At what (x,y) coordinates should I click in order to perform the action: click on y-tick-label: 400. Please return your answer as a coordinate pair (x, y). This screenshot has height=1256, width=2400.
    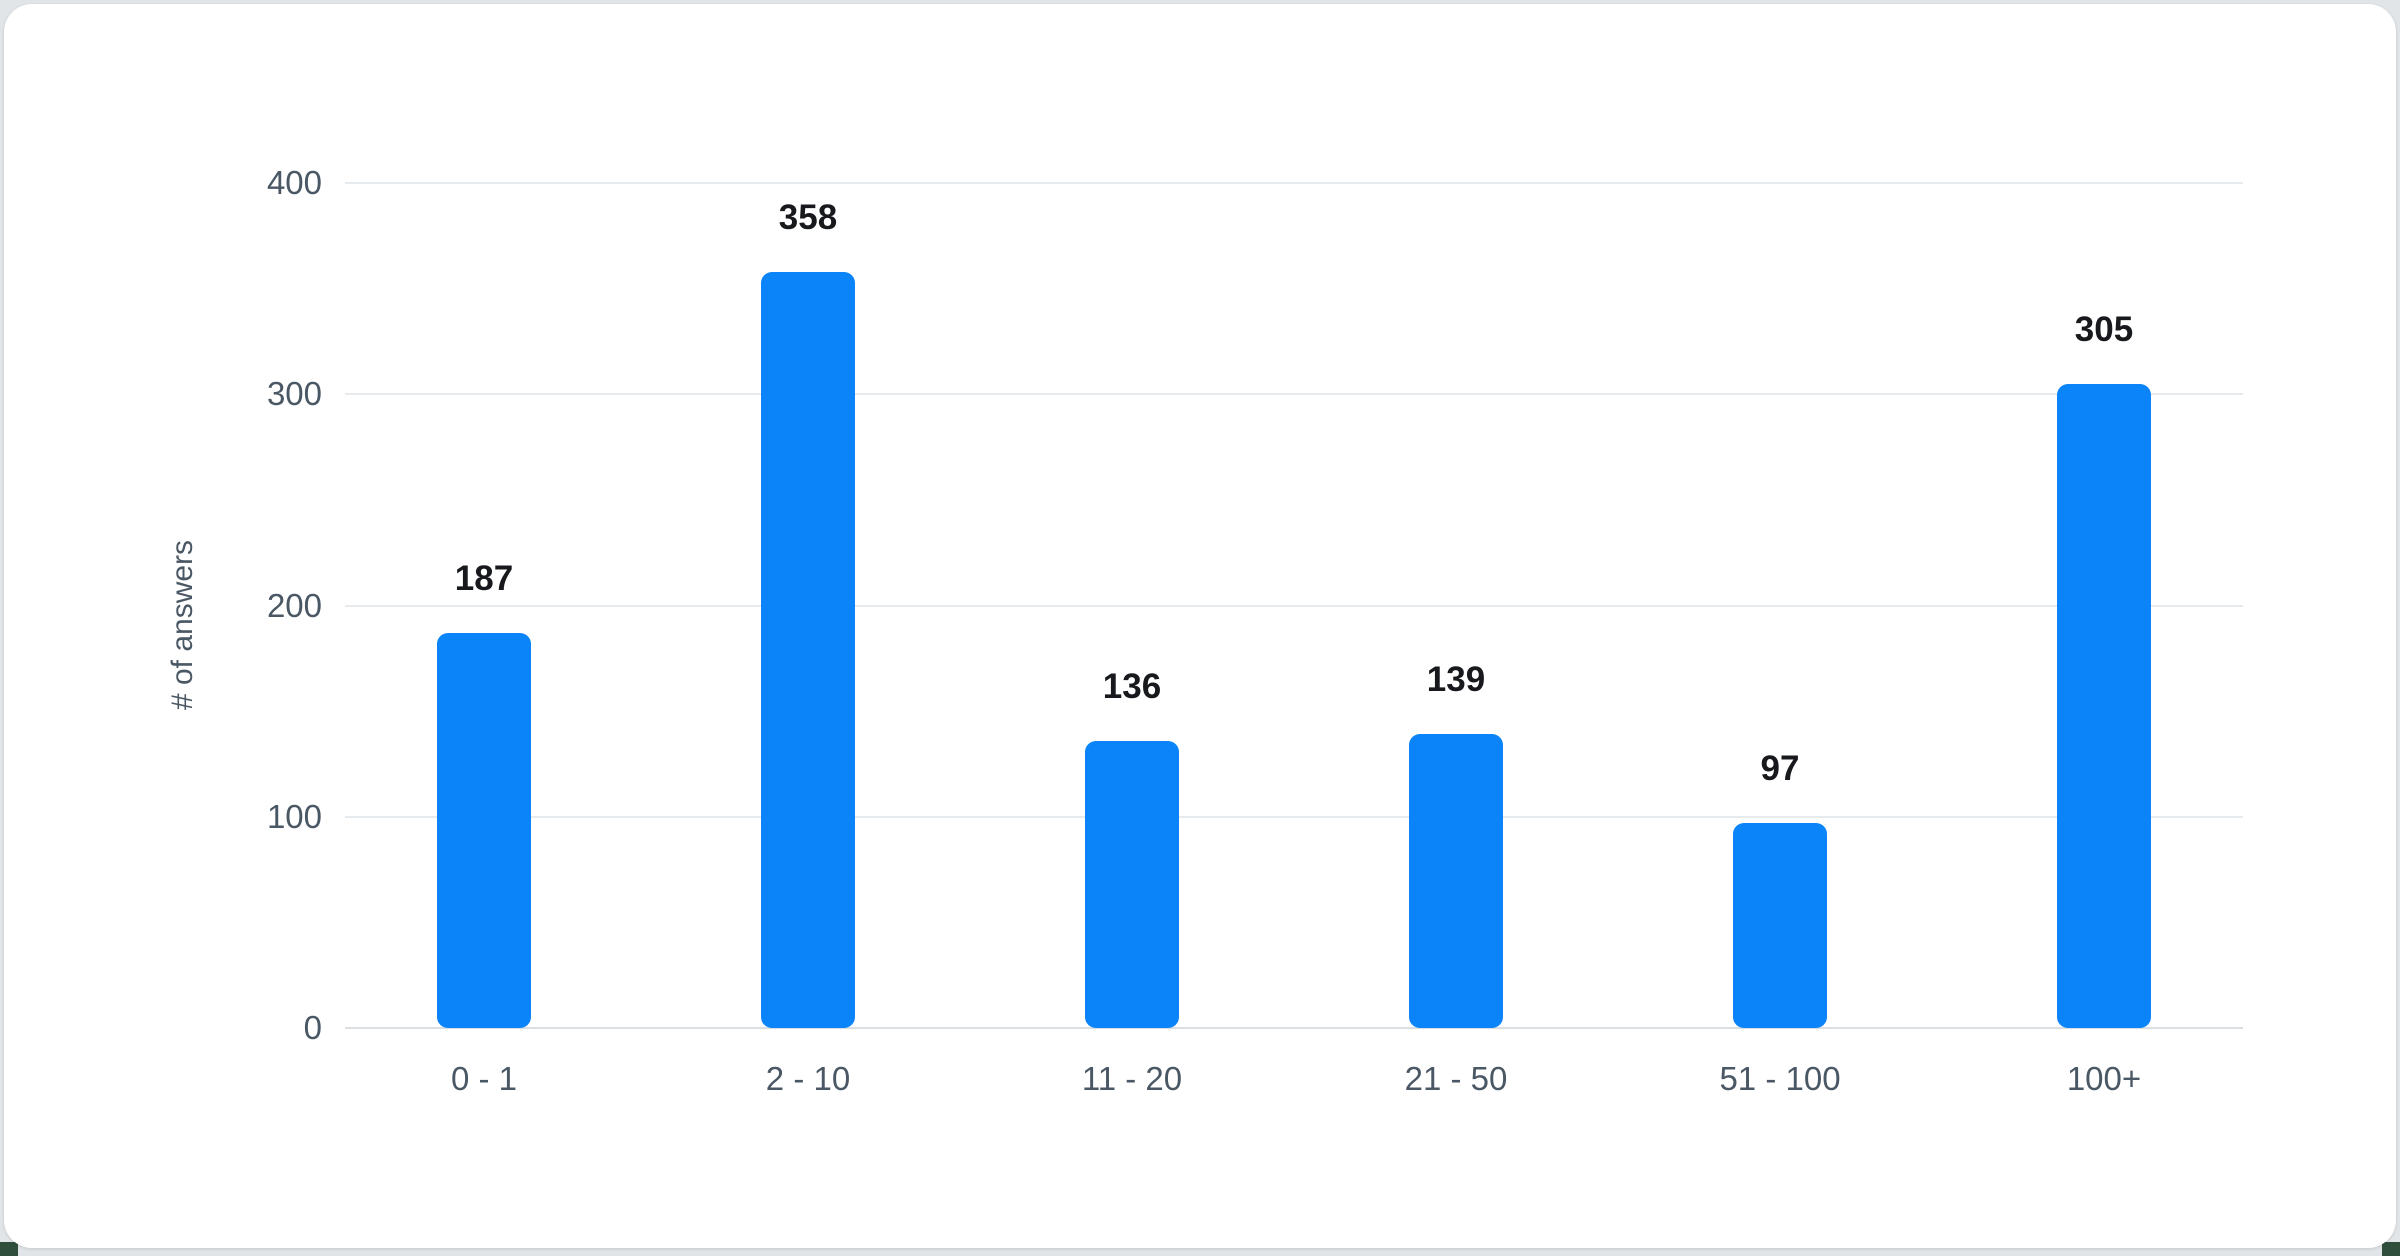
    Looking at the image, I should click on (294, 182).